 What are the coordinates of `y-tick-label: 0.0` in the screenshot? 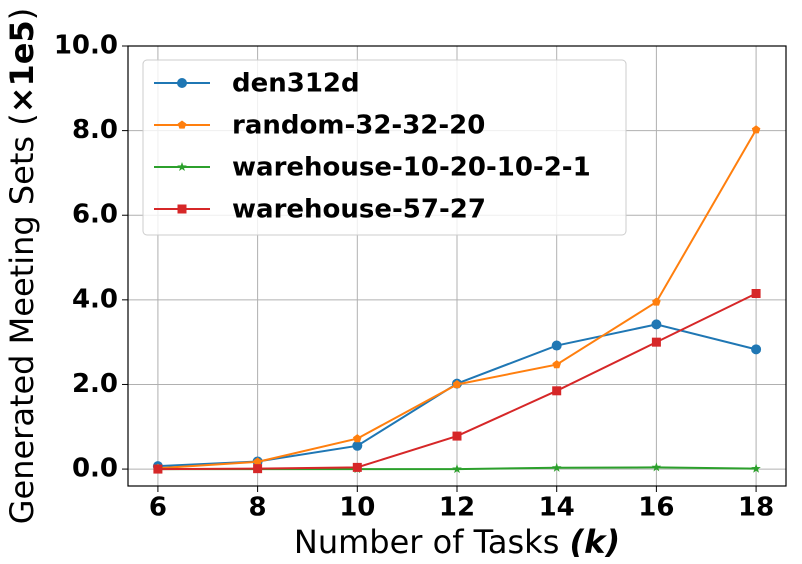 It's located at (95, 469).